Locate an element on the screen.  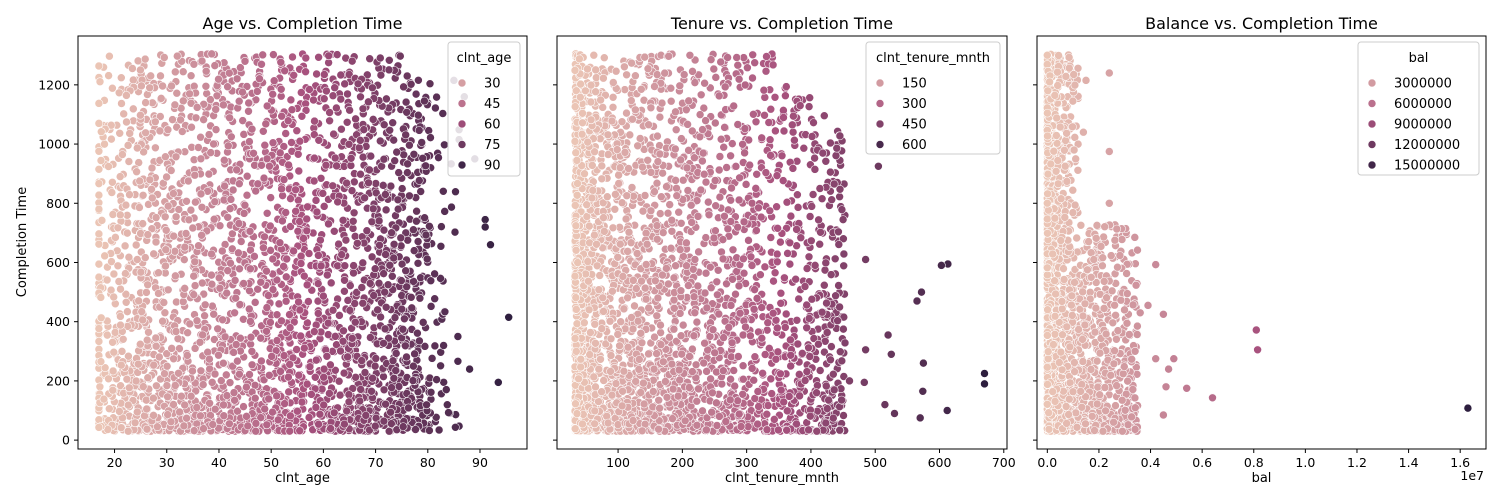
legend-label: 45 is located at coordinates (492, 104).